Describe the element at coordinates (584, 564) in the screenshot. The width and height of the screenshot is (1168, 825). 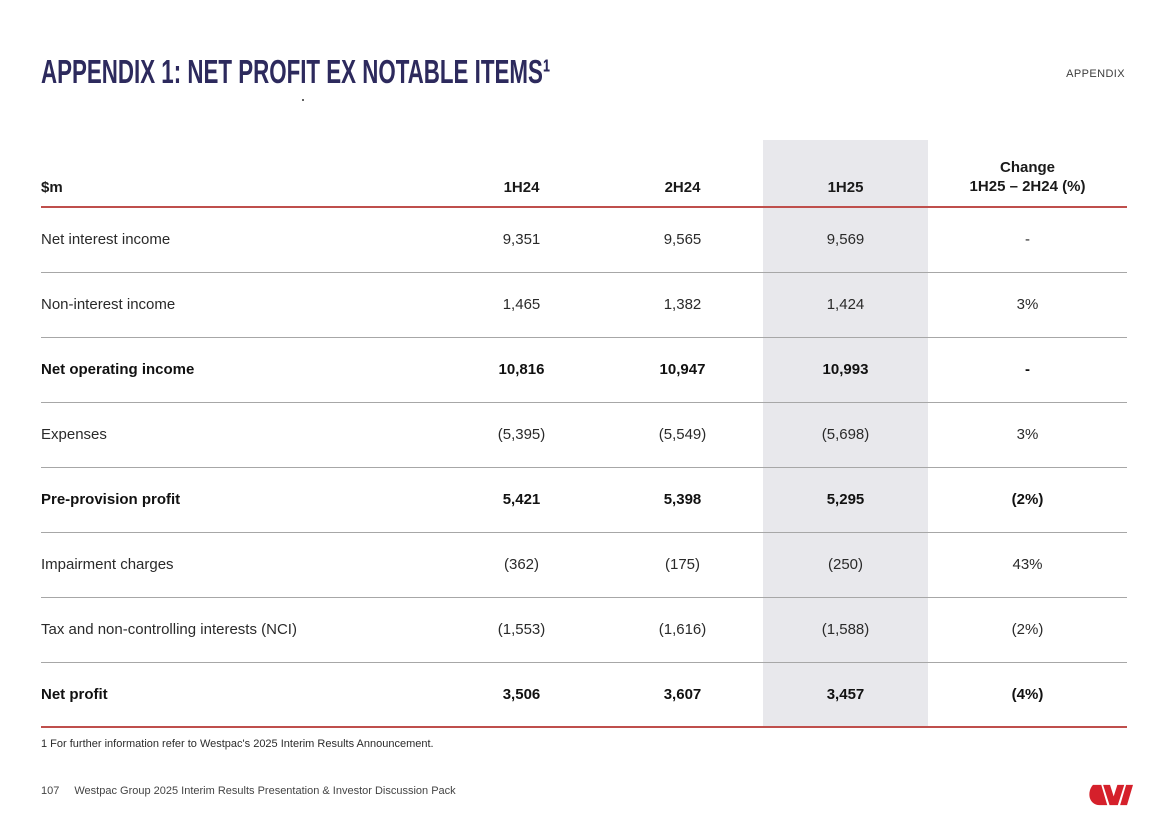
I see `table-row: Impairment charges (362) (175) (250) 43%` at that location.